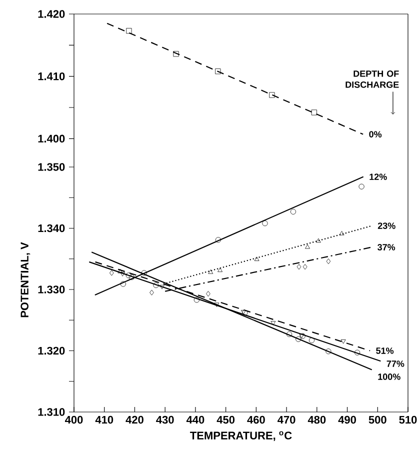 The image size is (419, 461). I want to click on series-label: 37%, so click(387, 247).